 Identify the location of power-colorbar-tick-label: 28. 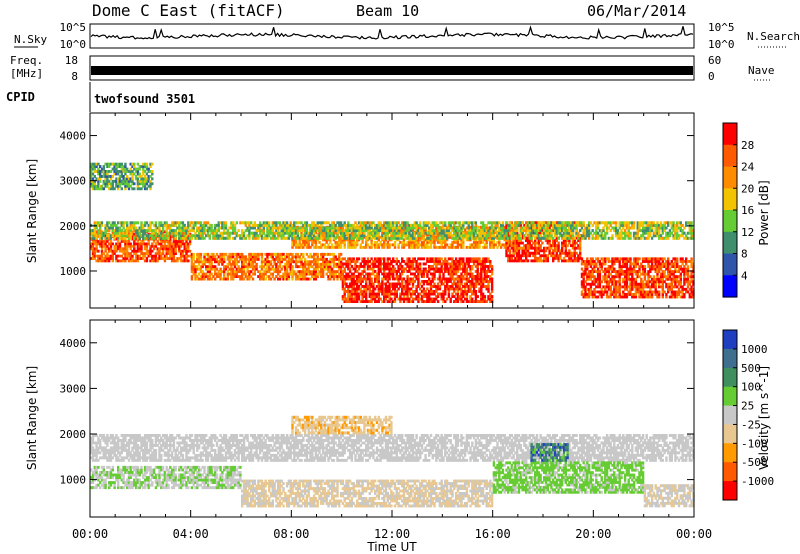
(747, 145).